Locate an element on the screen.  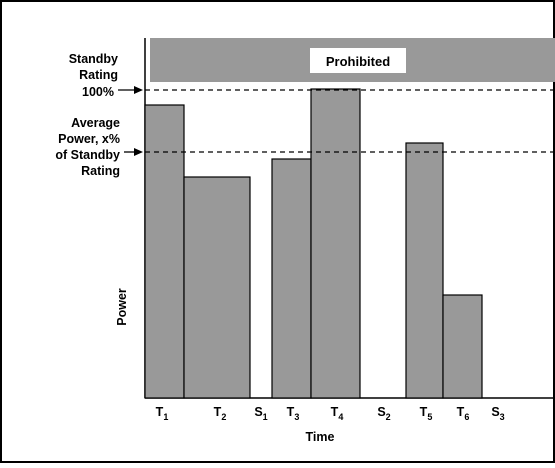
prohibited-label: Prohibited is located at coordinates (358, 61).